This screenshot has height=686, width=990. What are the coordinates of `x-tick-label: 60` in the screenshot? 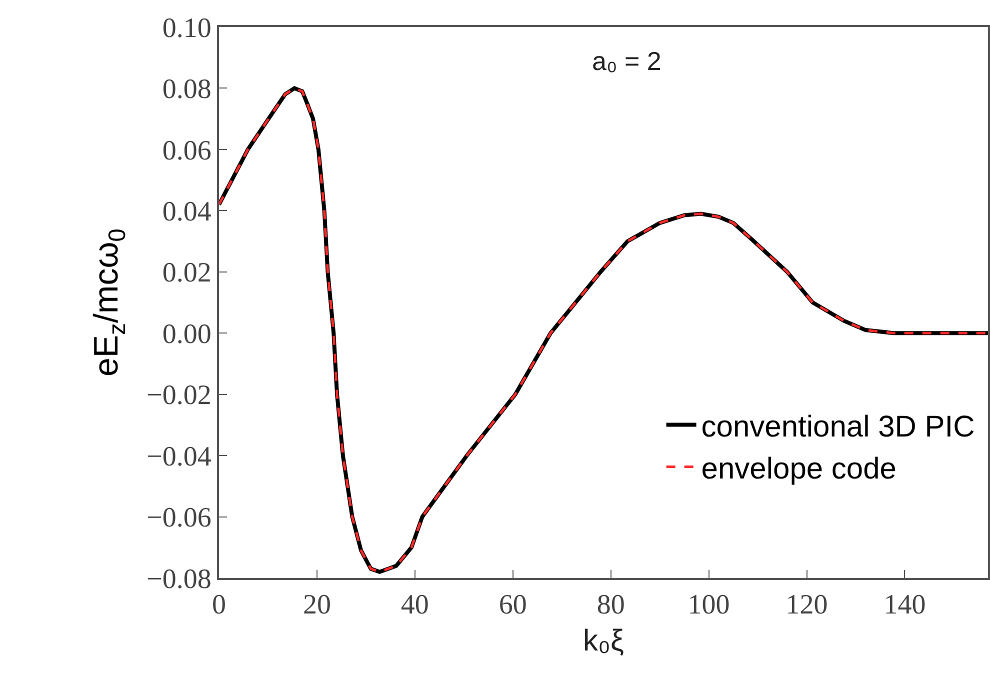 It's located at (512, 605).